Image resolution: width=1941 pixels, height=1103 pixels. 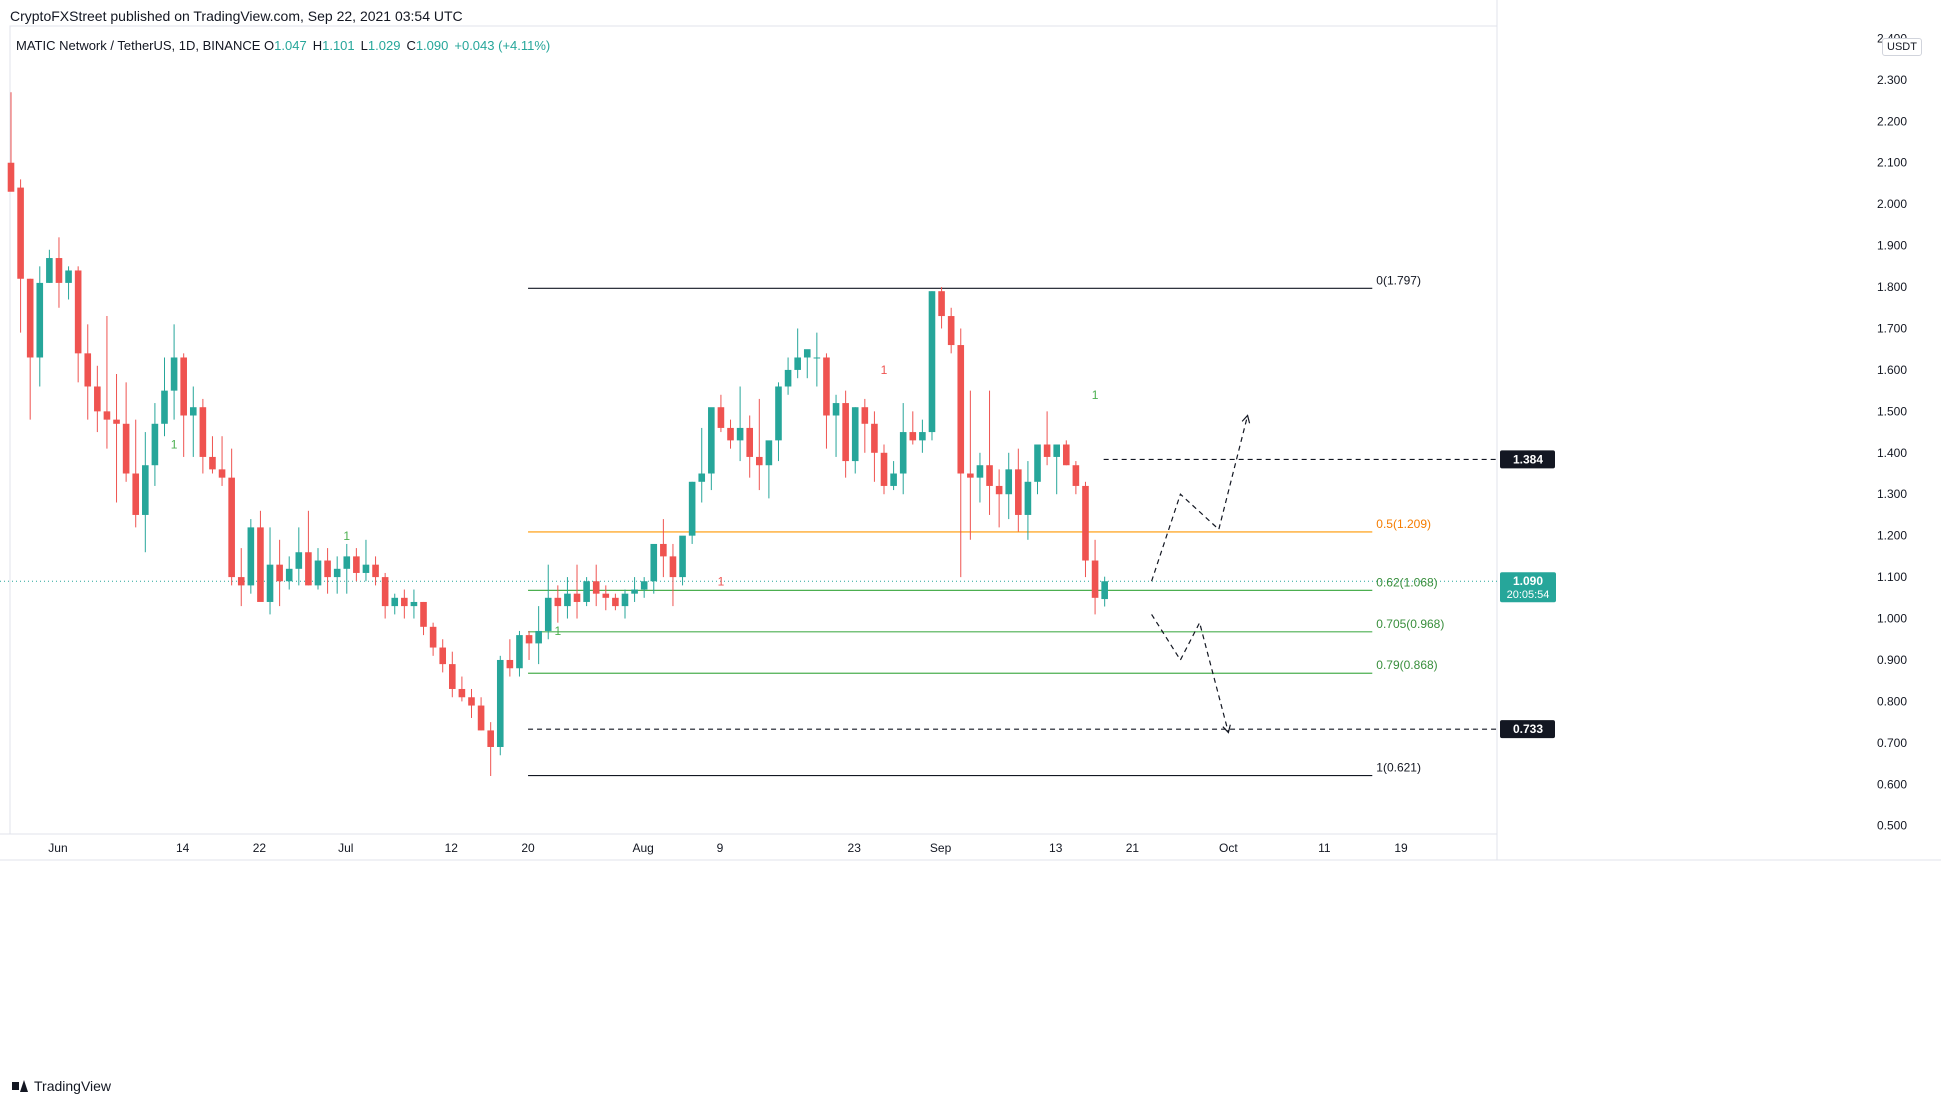 What do you see at coordinates (1902, 47) in the screenshot?
I see `currency-label: USDT` at bounding box center [1902, 47].